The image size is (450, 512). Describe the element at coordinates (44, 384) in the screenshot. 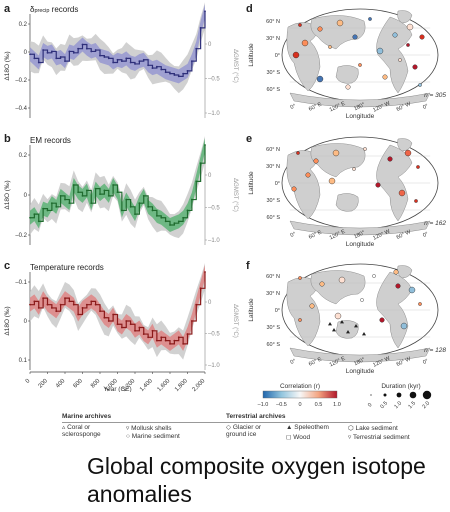

I see `x-tick-label: 200` at that location.